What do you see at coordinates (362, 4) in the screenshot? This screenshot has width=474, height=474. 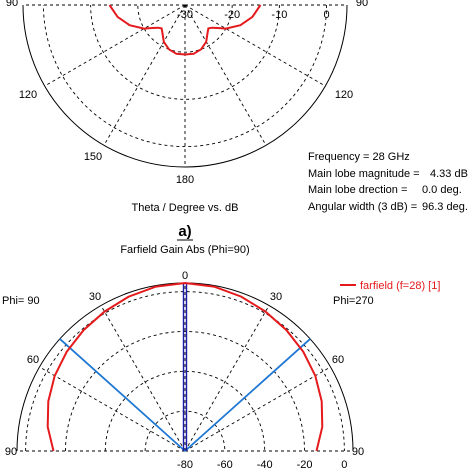 I see `panel-a-angle-tick-right-90: 90` at bounding box center [362, 4].